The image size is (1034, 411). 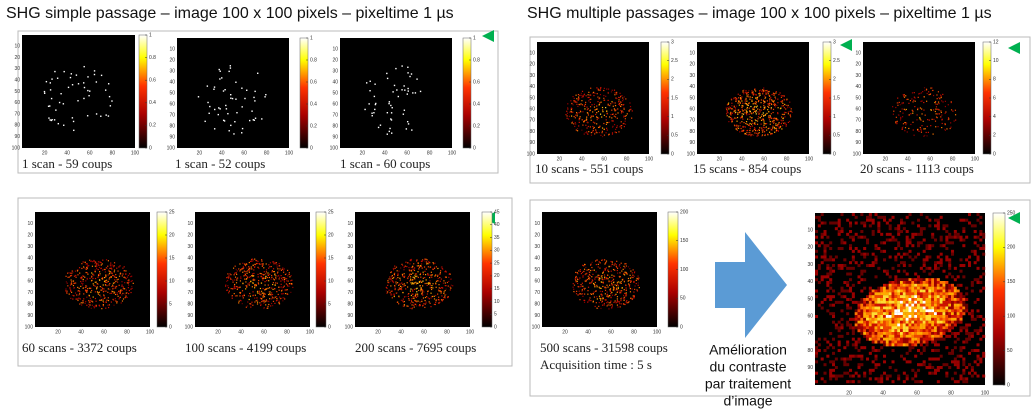 What do you see at coordinates (335, 60) in the screenshot?
I see `y-tick-label: 20` at bounding box center [335, 60].